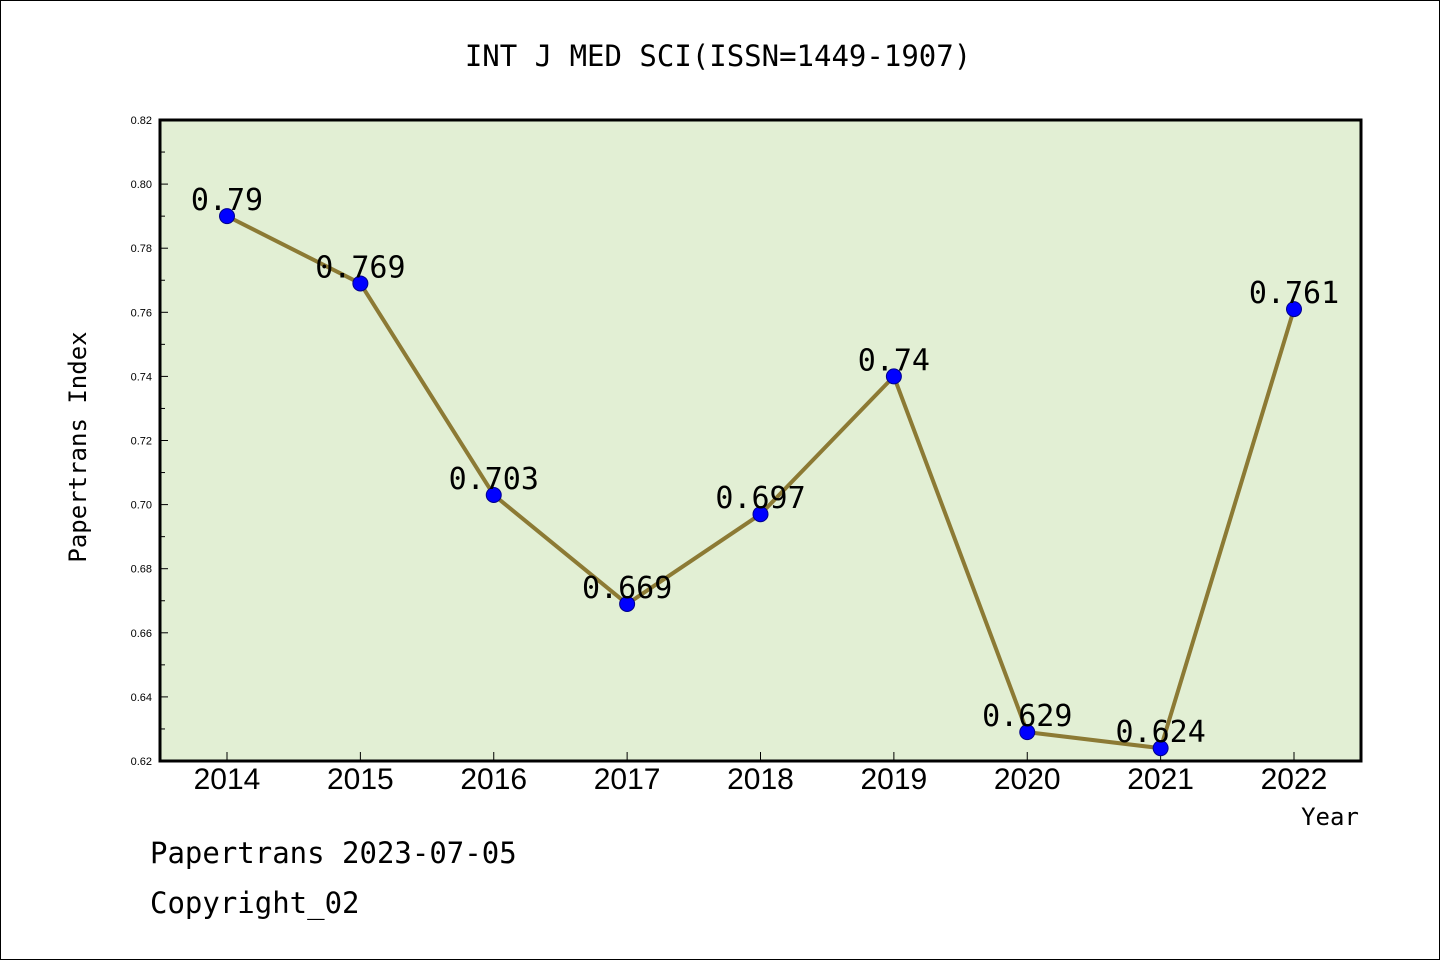  I want to click on x-axis: 2014 2015 2016 2017 2018 2019 2020 2021 2022, so click(761, 774).